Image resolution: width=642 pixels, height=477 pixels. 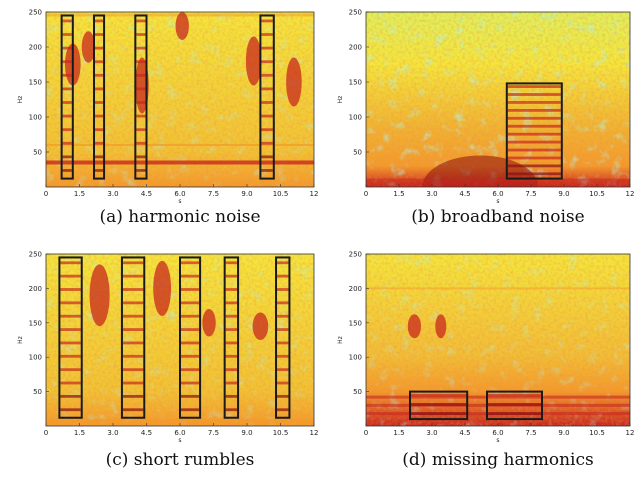 What do you see at coordinates (366, 194) in the screenshot?
I see `x-tick-label: 0` at bounding box center [366, 194].